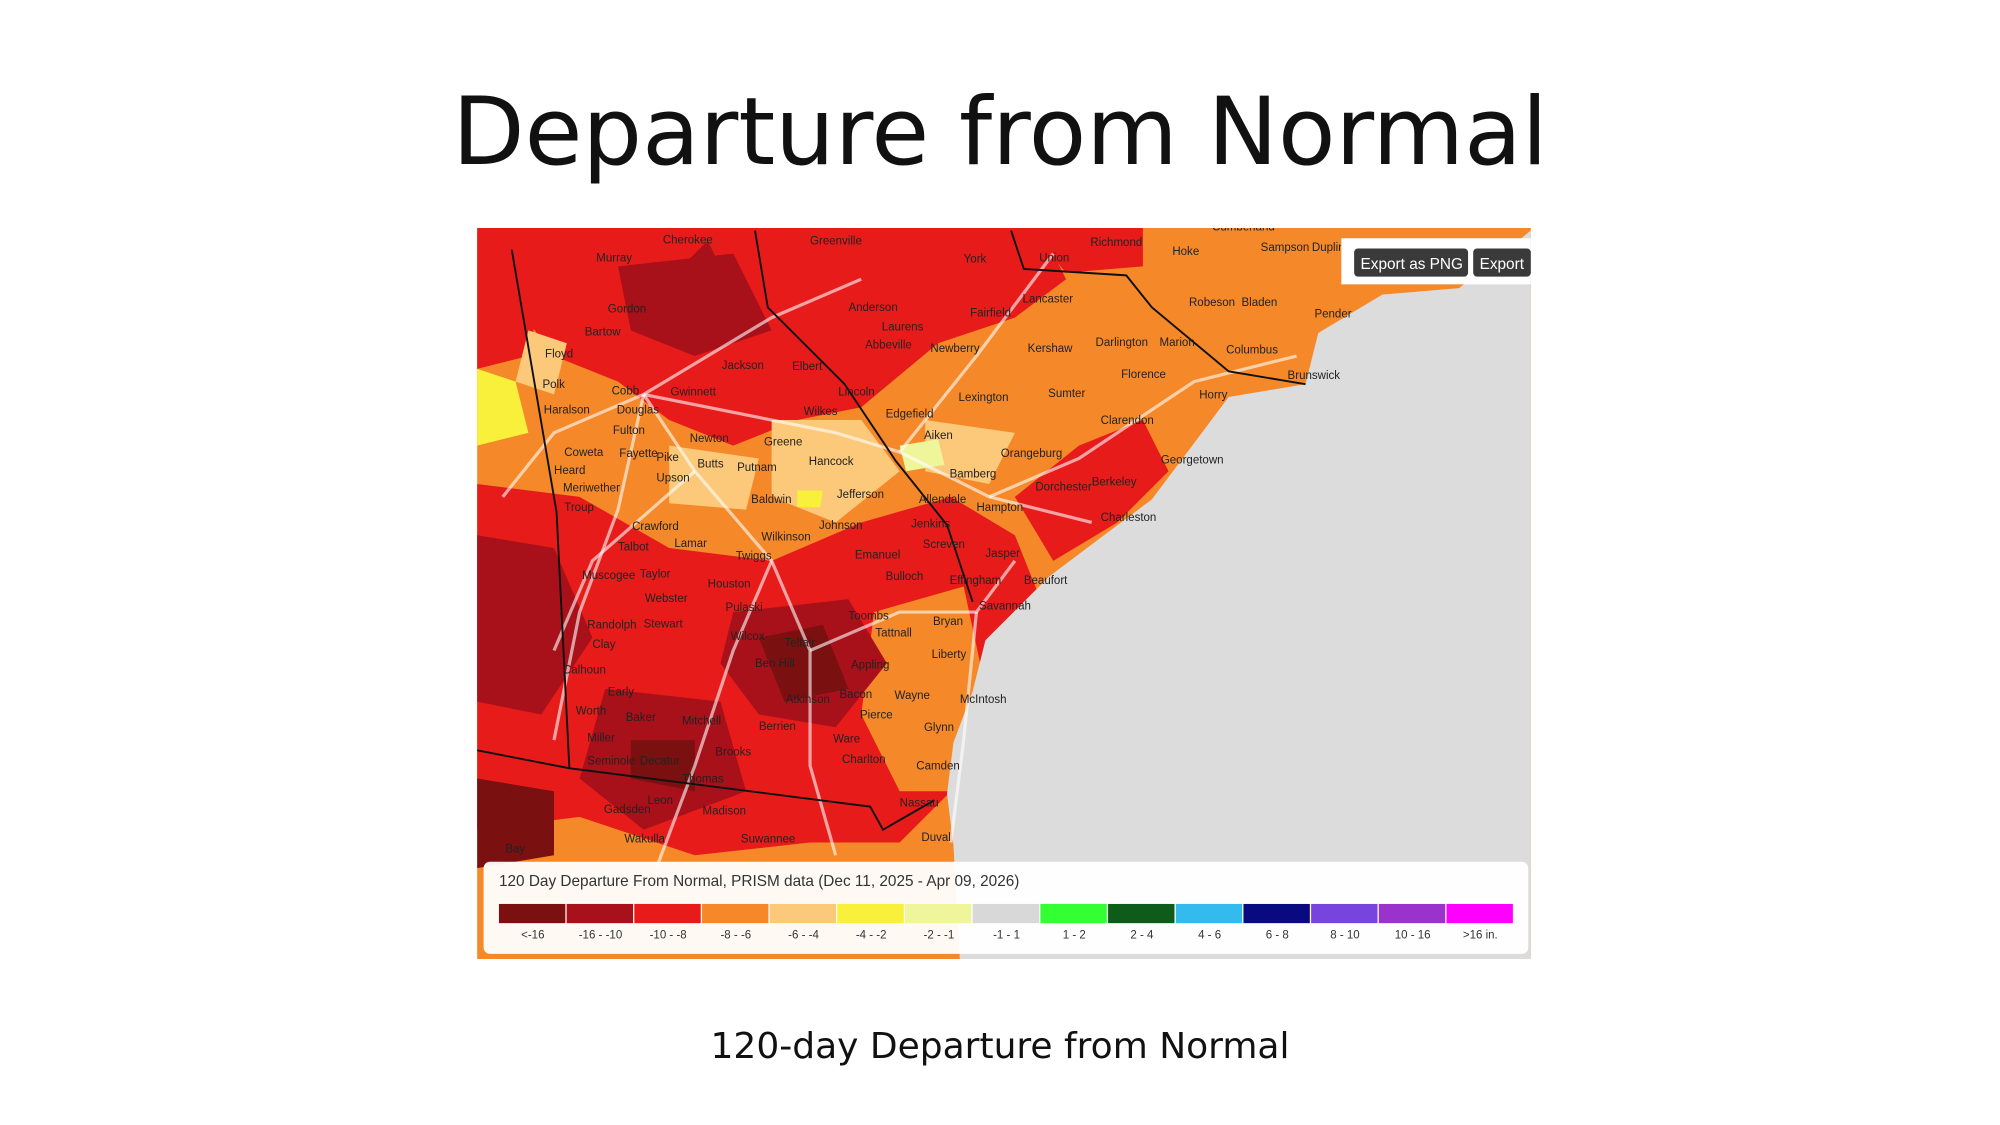 The width and height of the screenshot is (2000, 1125). Describe the element at coordinates (584, 453) in the screenshot. I see `place-label: Coweta` at that location.